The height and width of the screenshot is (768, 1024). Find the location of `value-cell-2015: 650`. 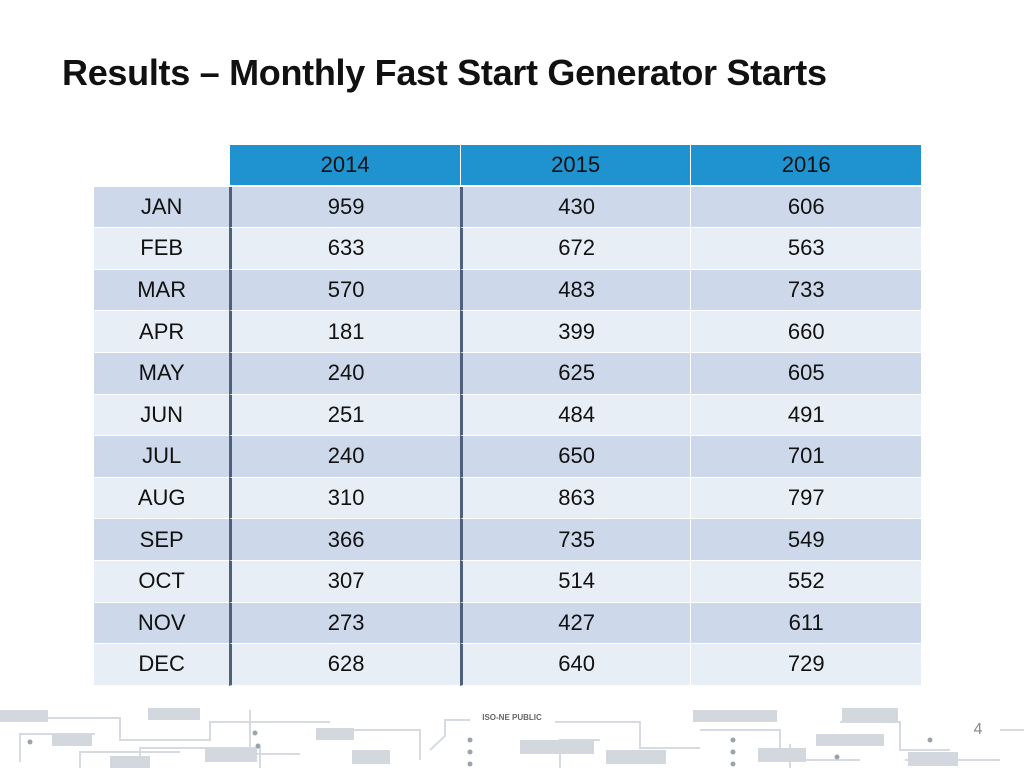

value-cell-2015: 650 is located at coordinates (575, 457).